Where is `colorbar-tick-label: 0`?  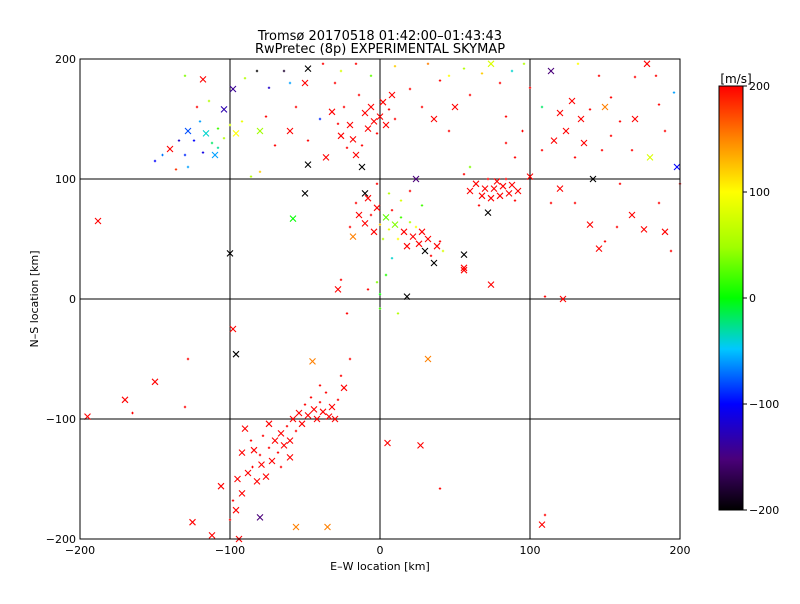 colorbar-tick-label: 0 is located at coordinates (752, 298).